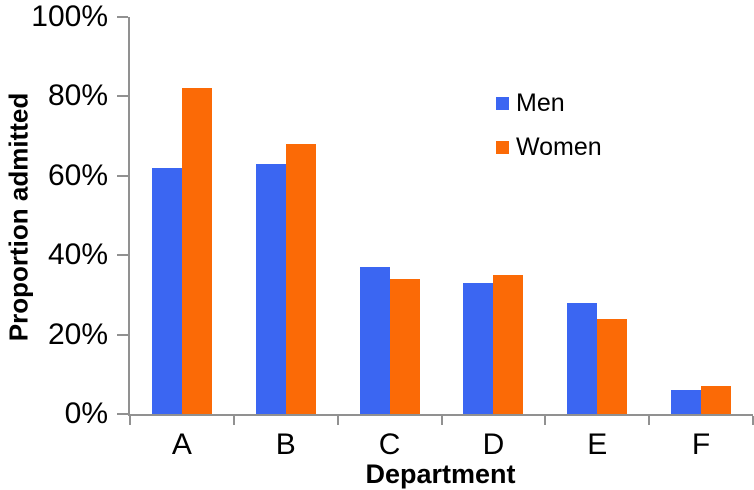 The height and width of the screenshot is (490, 754). Describe the element at coordinates (540, 102) in the screenshot. I see `men-legend-label: Men` at that location.